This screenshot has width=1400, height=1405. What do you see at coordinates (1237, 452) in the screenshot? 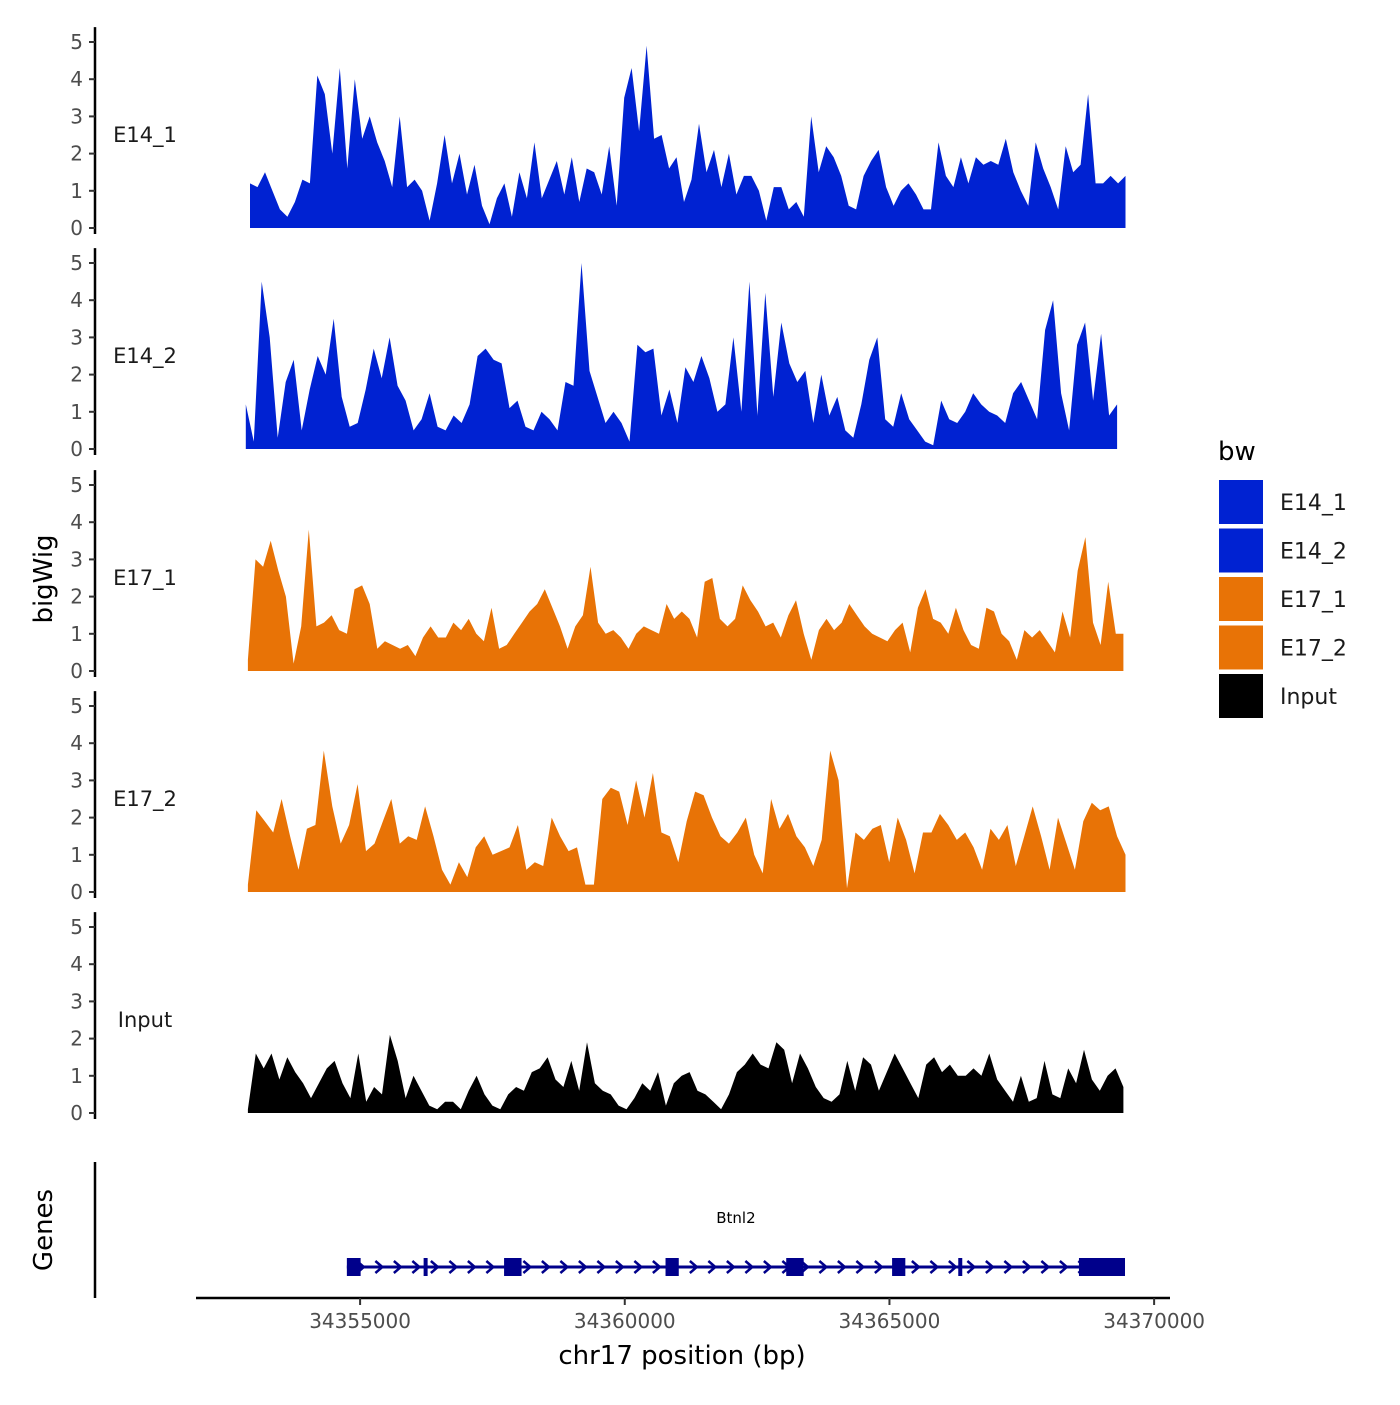
I see `legend-title: bw` at bounding box center [1237, 452].